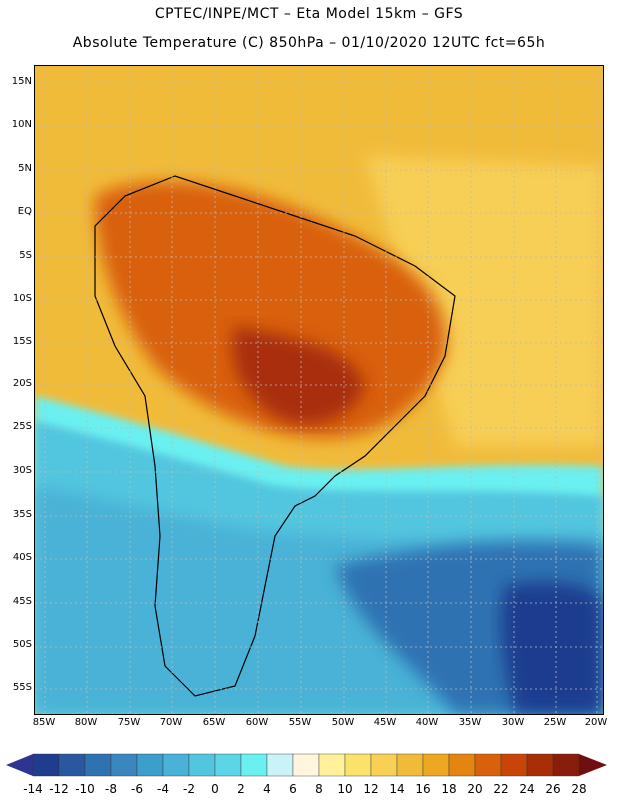 The height and width of the screenshot is (800, 618). Describe the element at coordinates (298, 375) in the screenshot. I see `hottest-field` at that location.